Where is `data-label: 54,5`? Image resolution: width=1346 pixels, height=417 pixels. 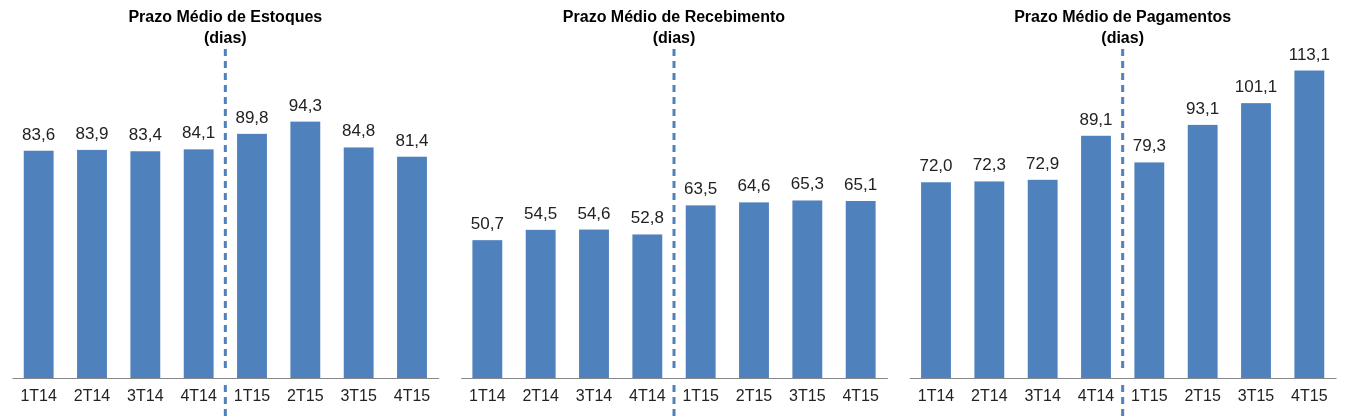
data-label: 54,5 is located at coordinates (541, 213).